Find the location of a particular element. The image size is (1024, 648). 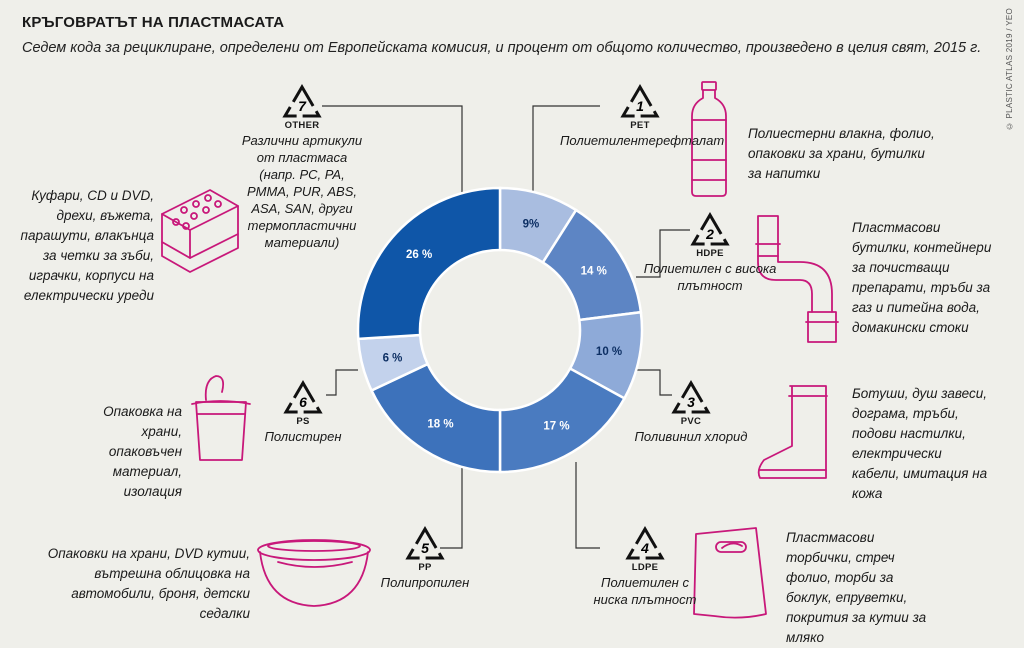

connector-pp is located at coordinates (451, 505).